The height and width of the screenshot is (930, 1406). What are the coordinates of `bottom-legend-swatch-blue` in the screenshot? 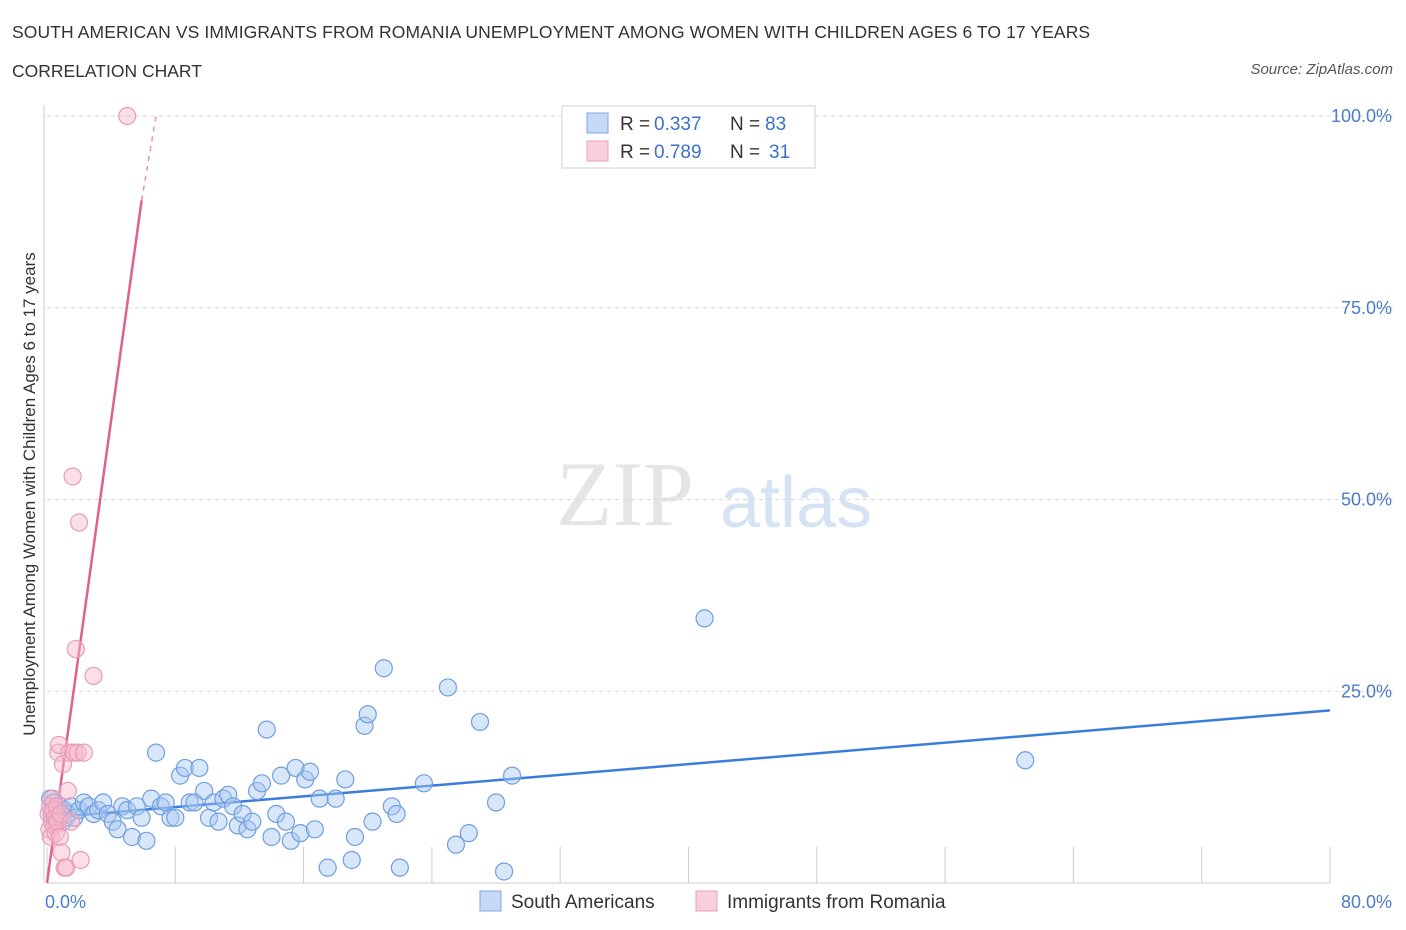 It's located at (490, 901).